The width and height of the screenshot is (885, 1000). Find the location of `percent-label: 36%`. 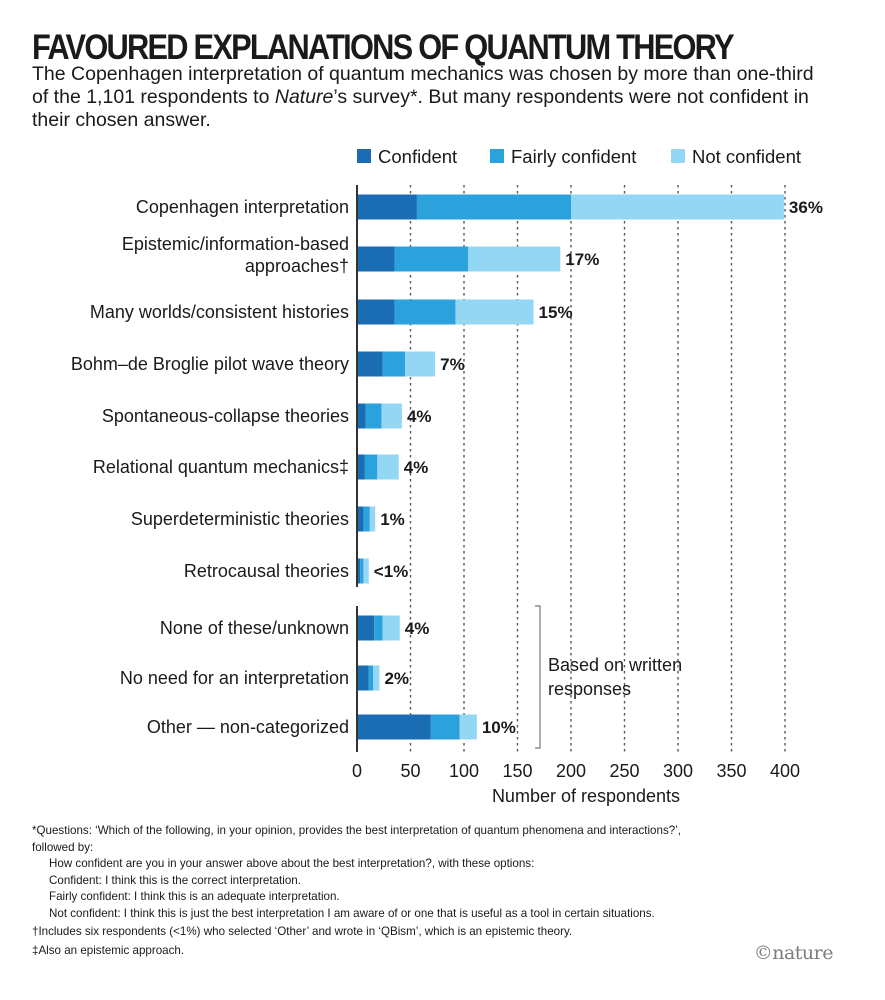

percent-label: 36% is located at coordinates (806, 207).